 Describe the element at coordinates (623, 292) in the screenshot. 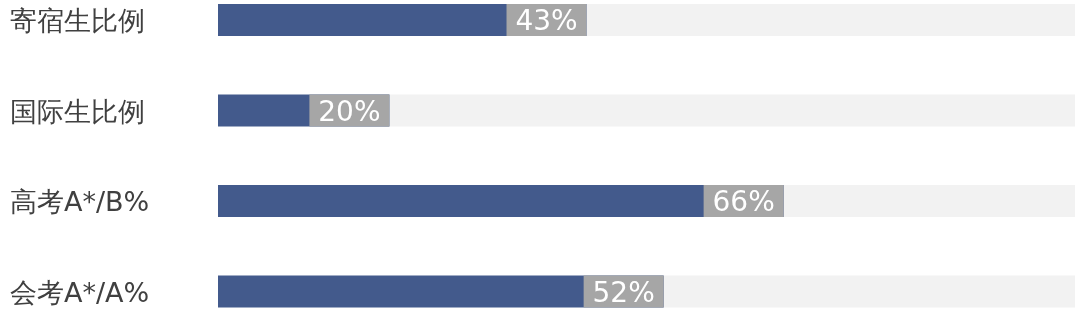

I see `data-label: 52%` at that location.